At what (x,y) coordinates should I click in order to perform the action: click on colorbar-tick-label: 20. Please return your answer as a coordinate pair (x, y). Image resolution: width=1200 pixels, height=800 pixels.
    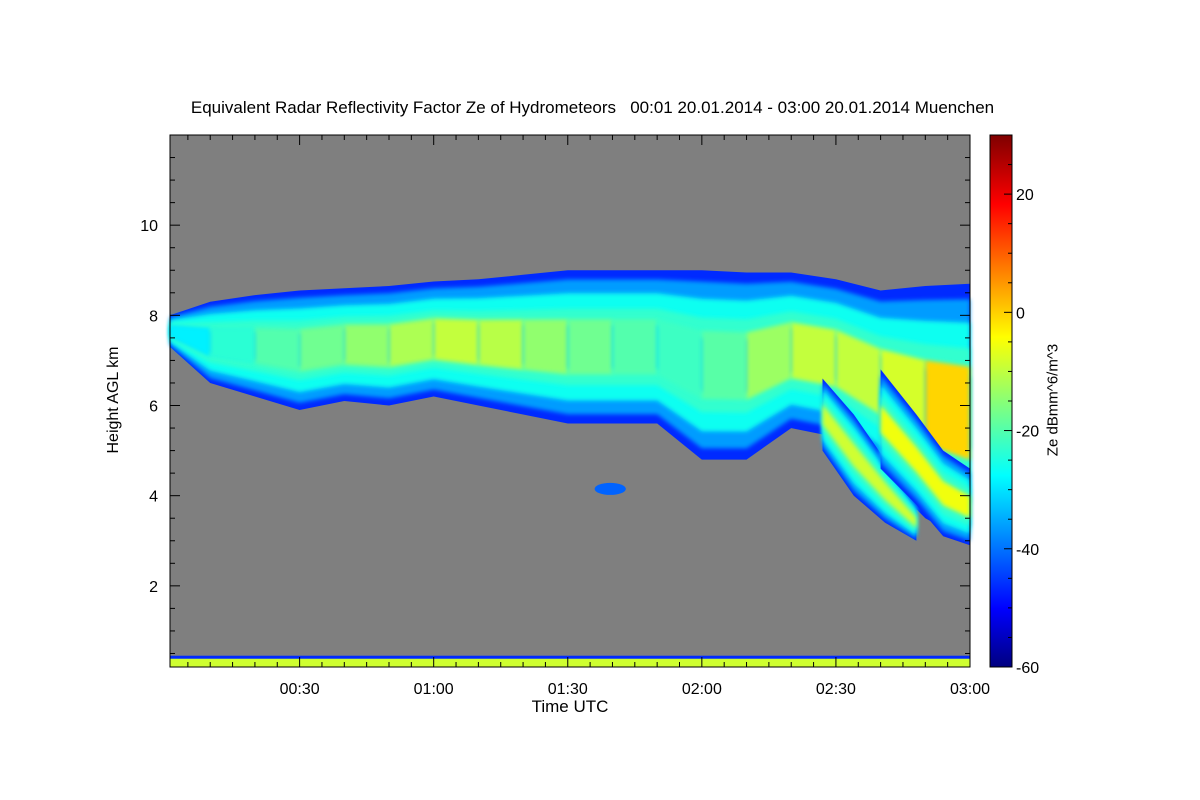
    Looking at the image, I should click on (1025, 195).